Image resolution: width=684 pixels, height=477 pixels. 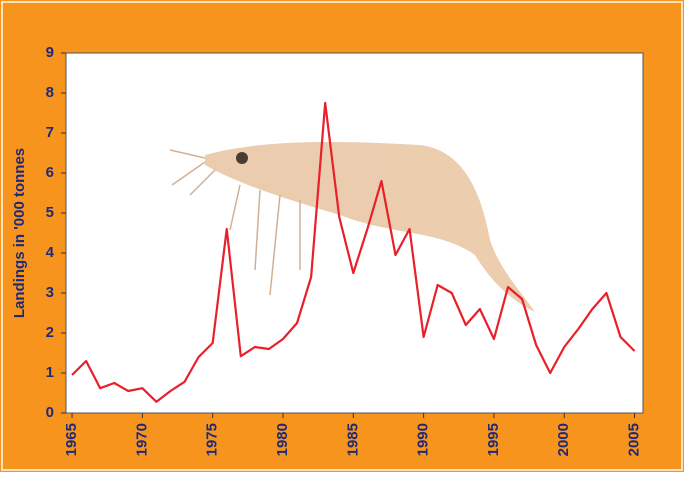 What do you see at coordinates (50, 372) in the screenshot?
I see `y-tick-label: 1` at bounding box center [50, 372].